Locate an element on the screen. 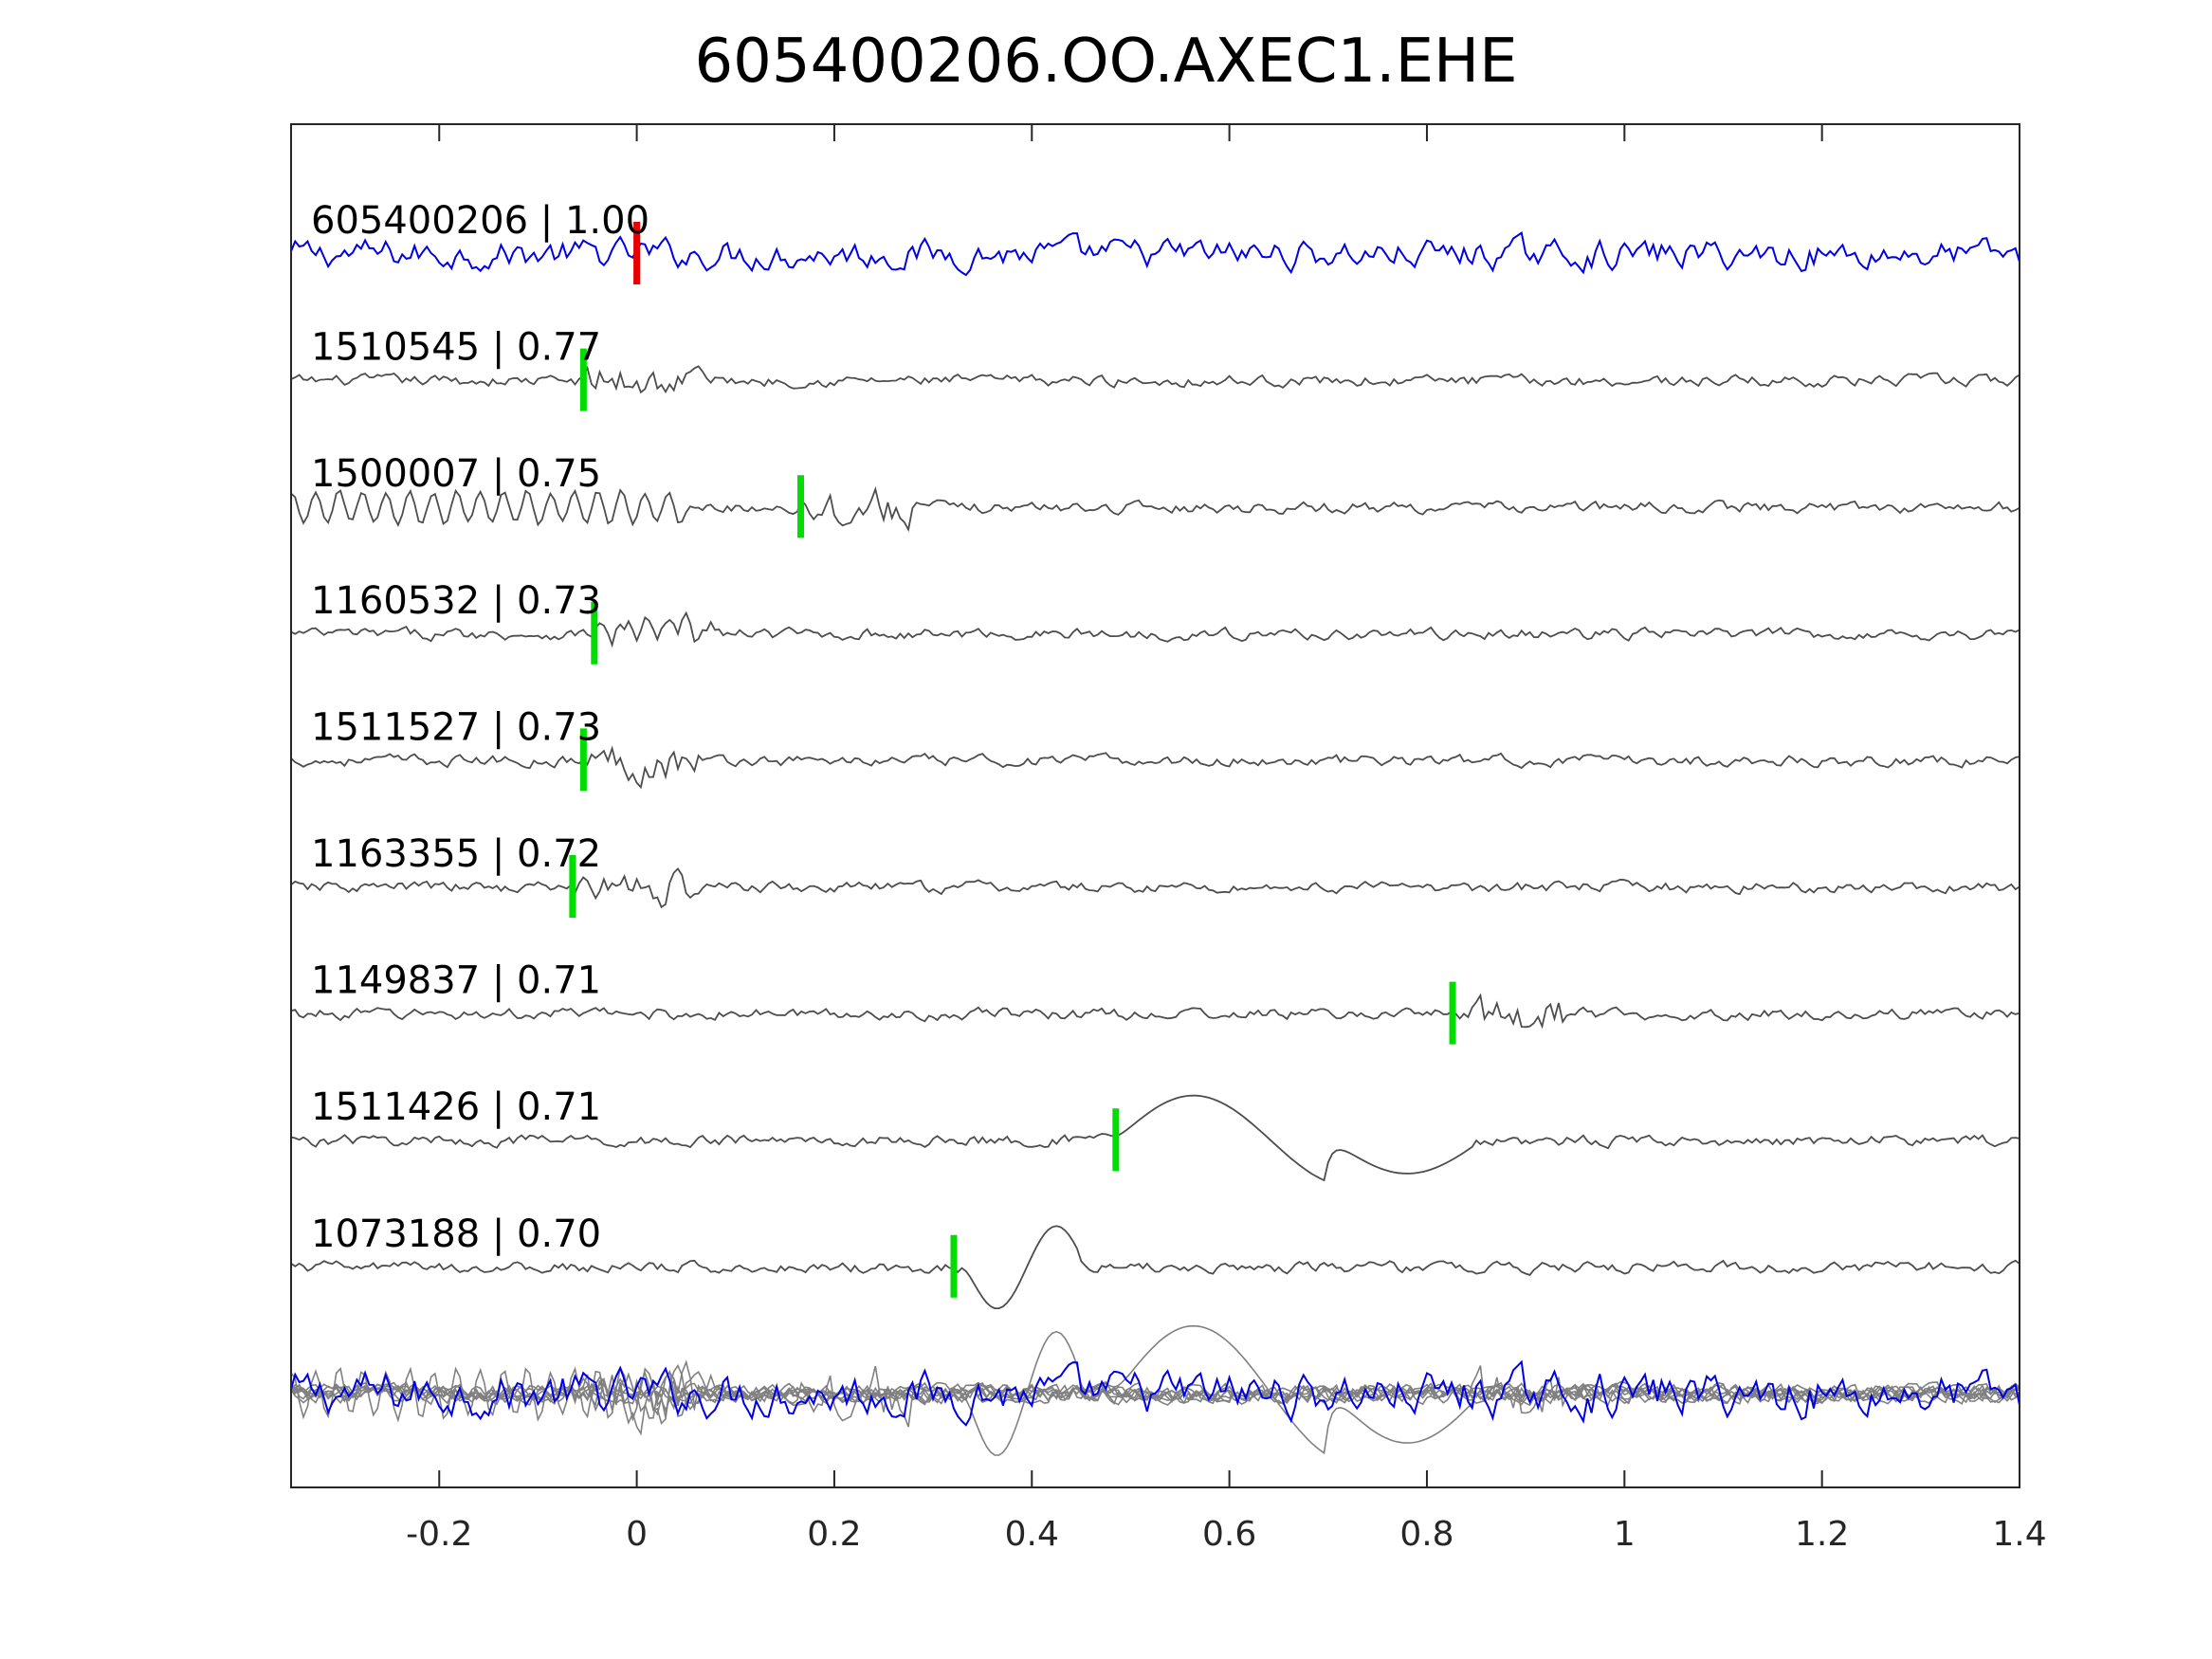 The image size is (2212, 1659). overlay-layer is located at coordinates (1155, 1390).